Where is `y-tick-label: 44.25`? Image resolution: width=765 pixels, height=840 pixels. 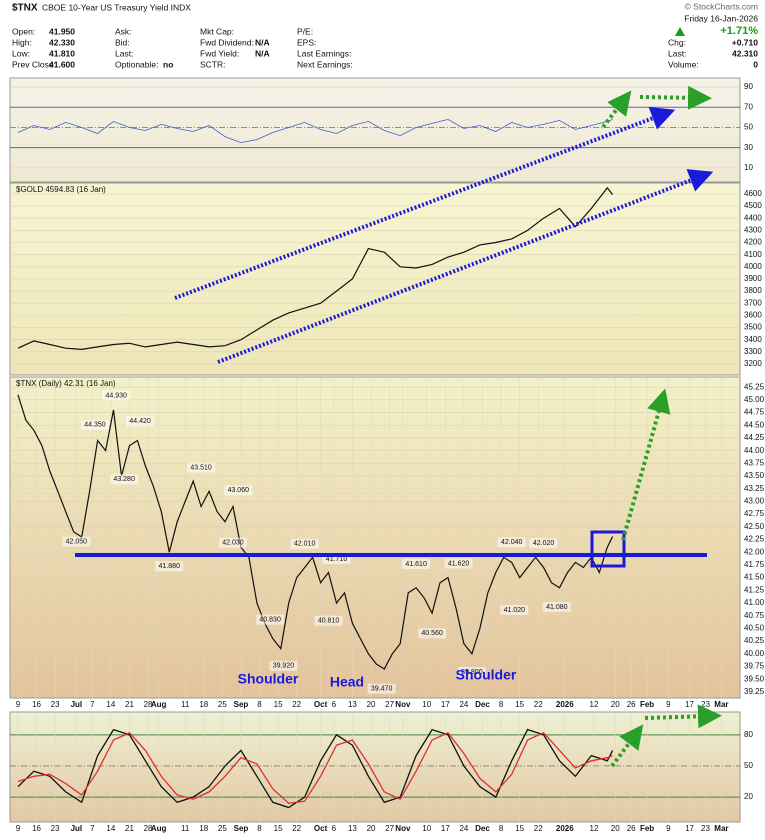 y-tick-label: 44.25 is located at coordinates (754, 437).